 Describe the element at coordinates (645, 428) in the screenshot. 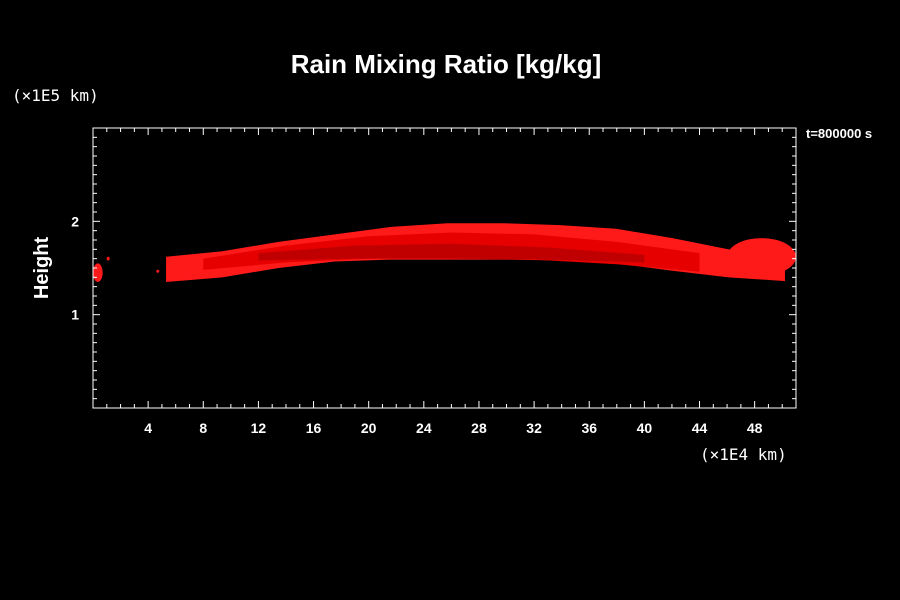

I see `x-tick-label: 40` at that location.